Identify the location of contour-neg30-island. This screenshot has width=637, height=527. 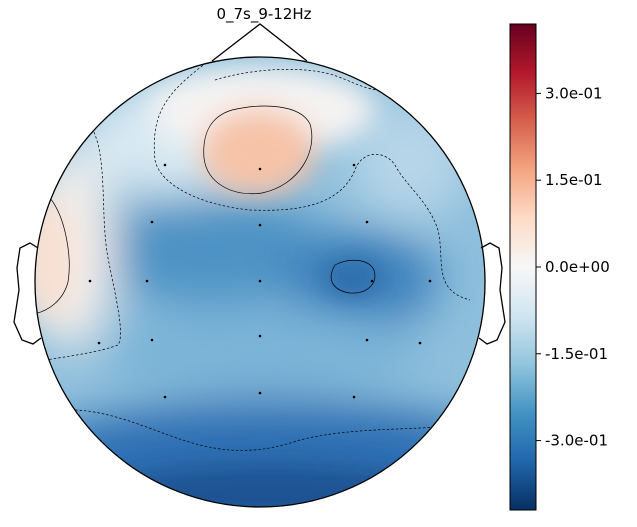
(353, 276).